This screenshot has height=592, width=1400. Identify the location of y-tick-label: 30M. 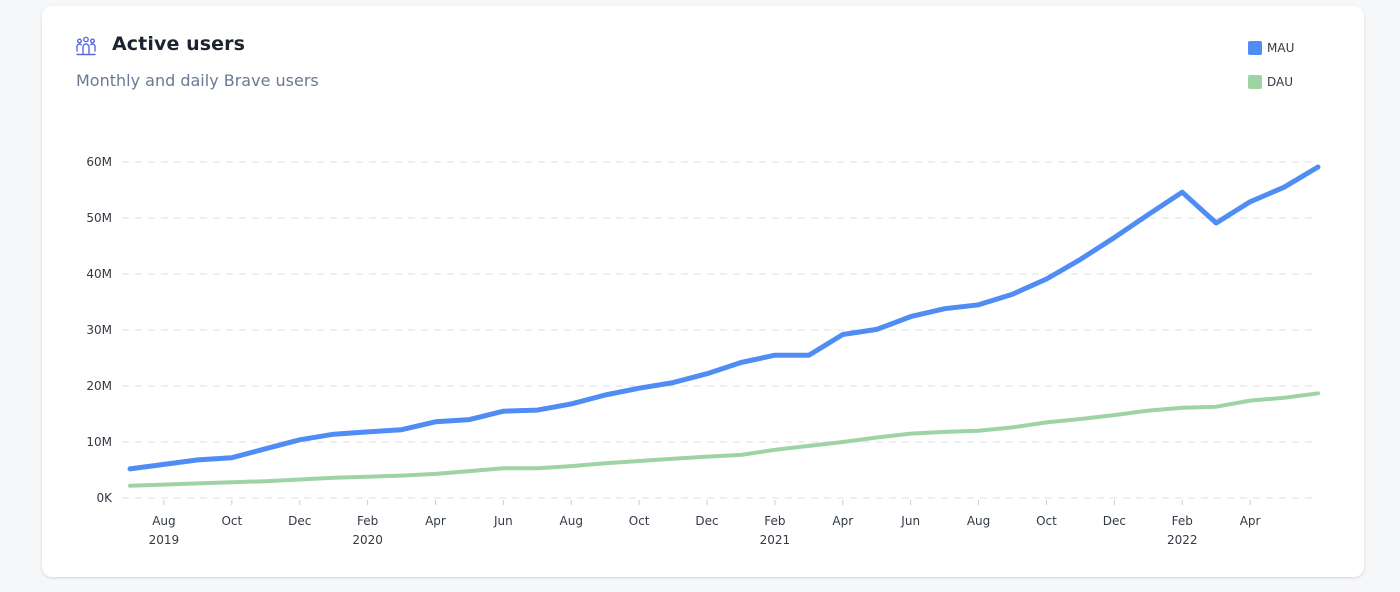
(99, 330).